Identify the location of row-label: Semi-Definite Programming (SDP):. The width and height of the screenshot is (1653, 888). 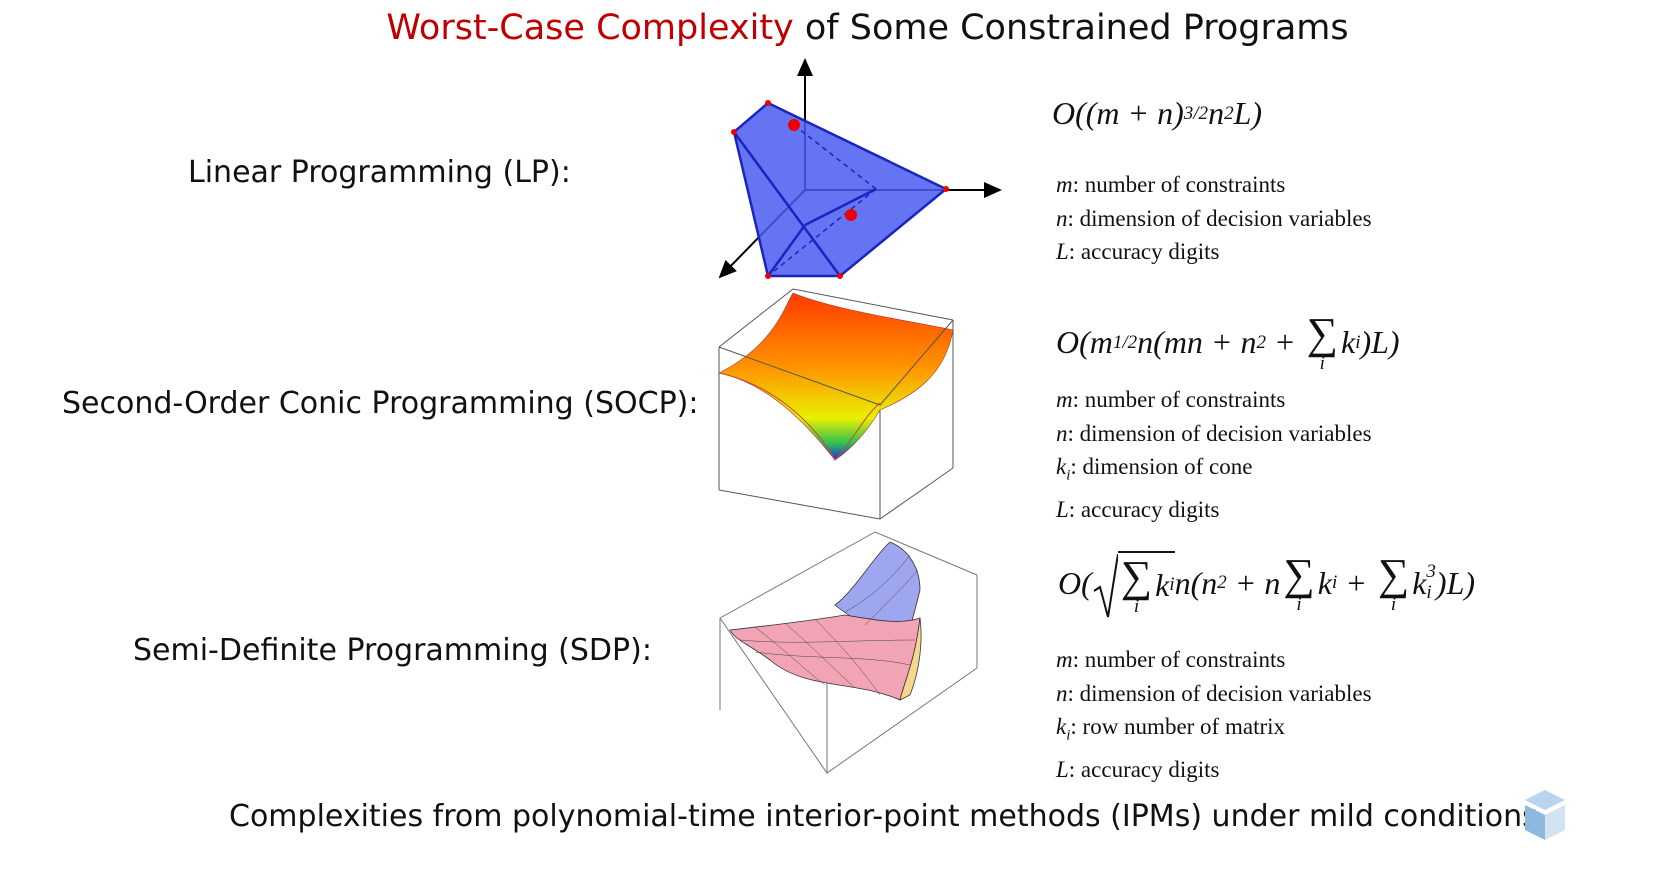
(392, 650).